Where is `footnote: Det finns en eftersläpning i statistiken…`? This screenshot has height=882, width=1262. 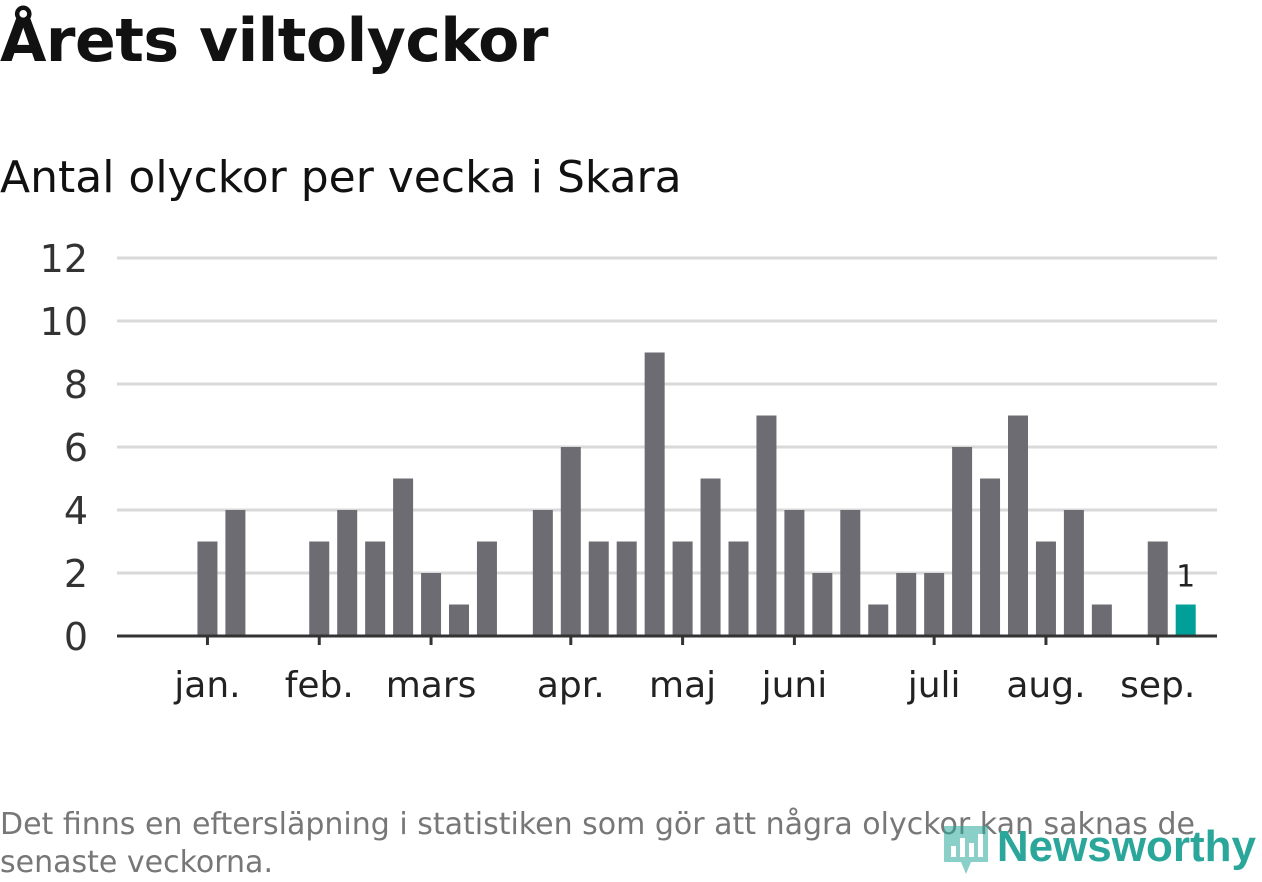 footnote: Det finns en eftersläpning i statistiken… is located at coordinates (597, 843).